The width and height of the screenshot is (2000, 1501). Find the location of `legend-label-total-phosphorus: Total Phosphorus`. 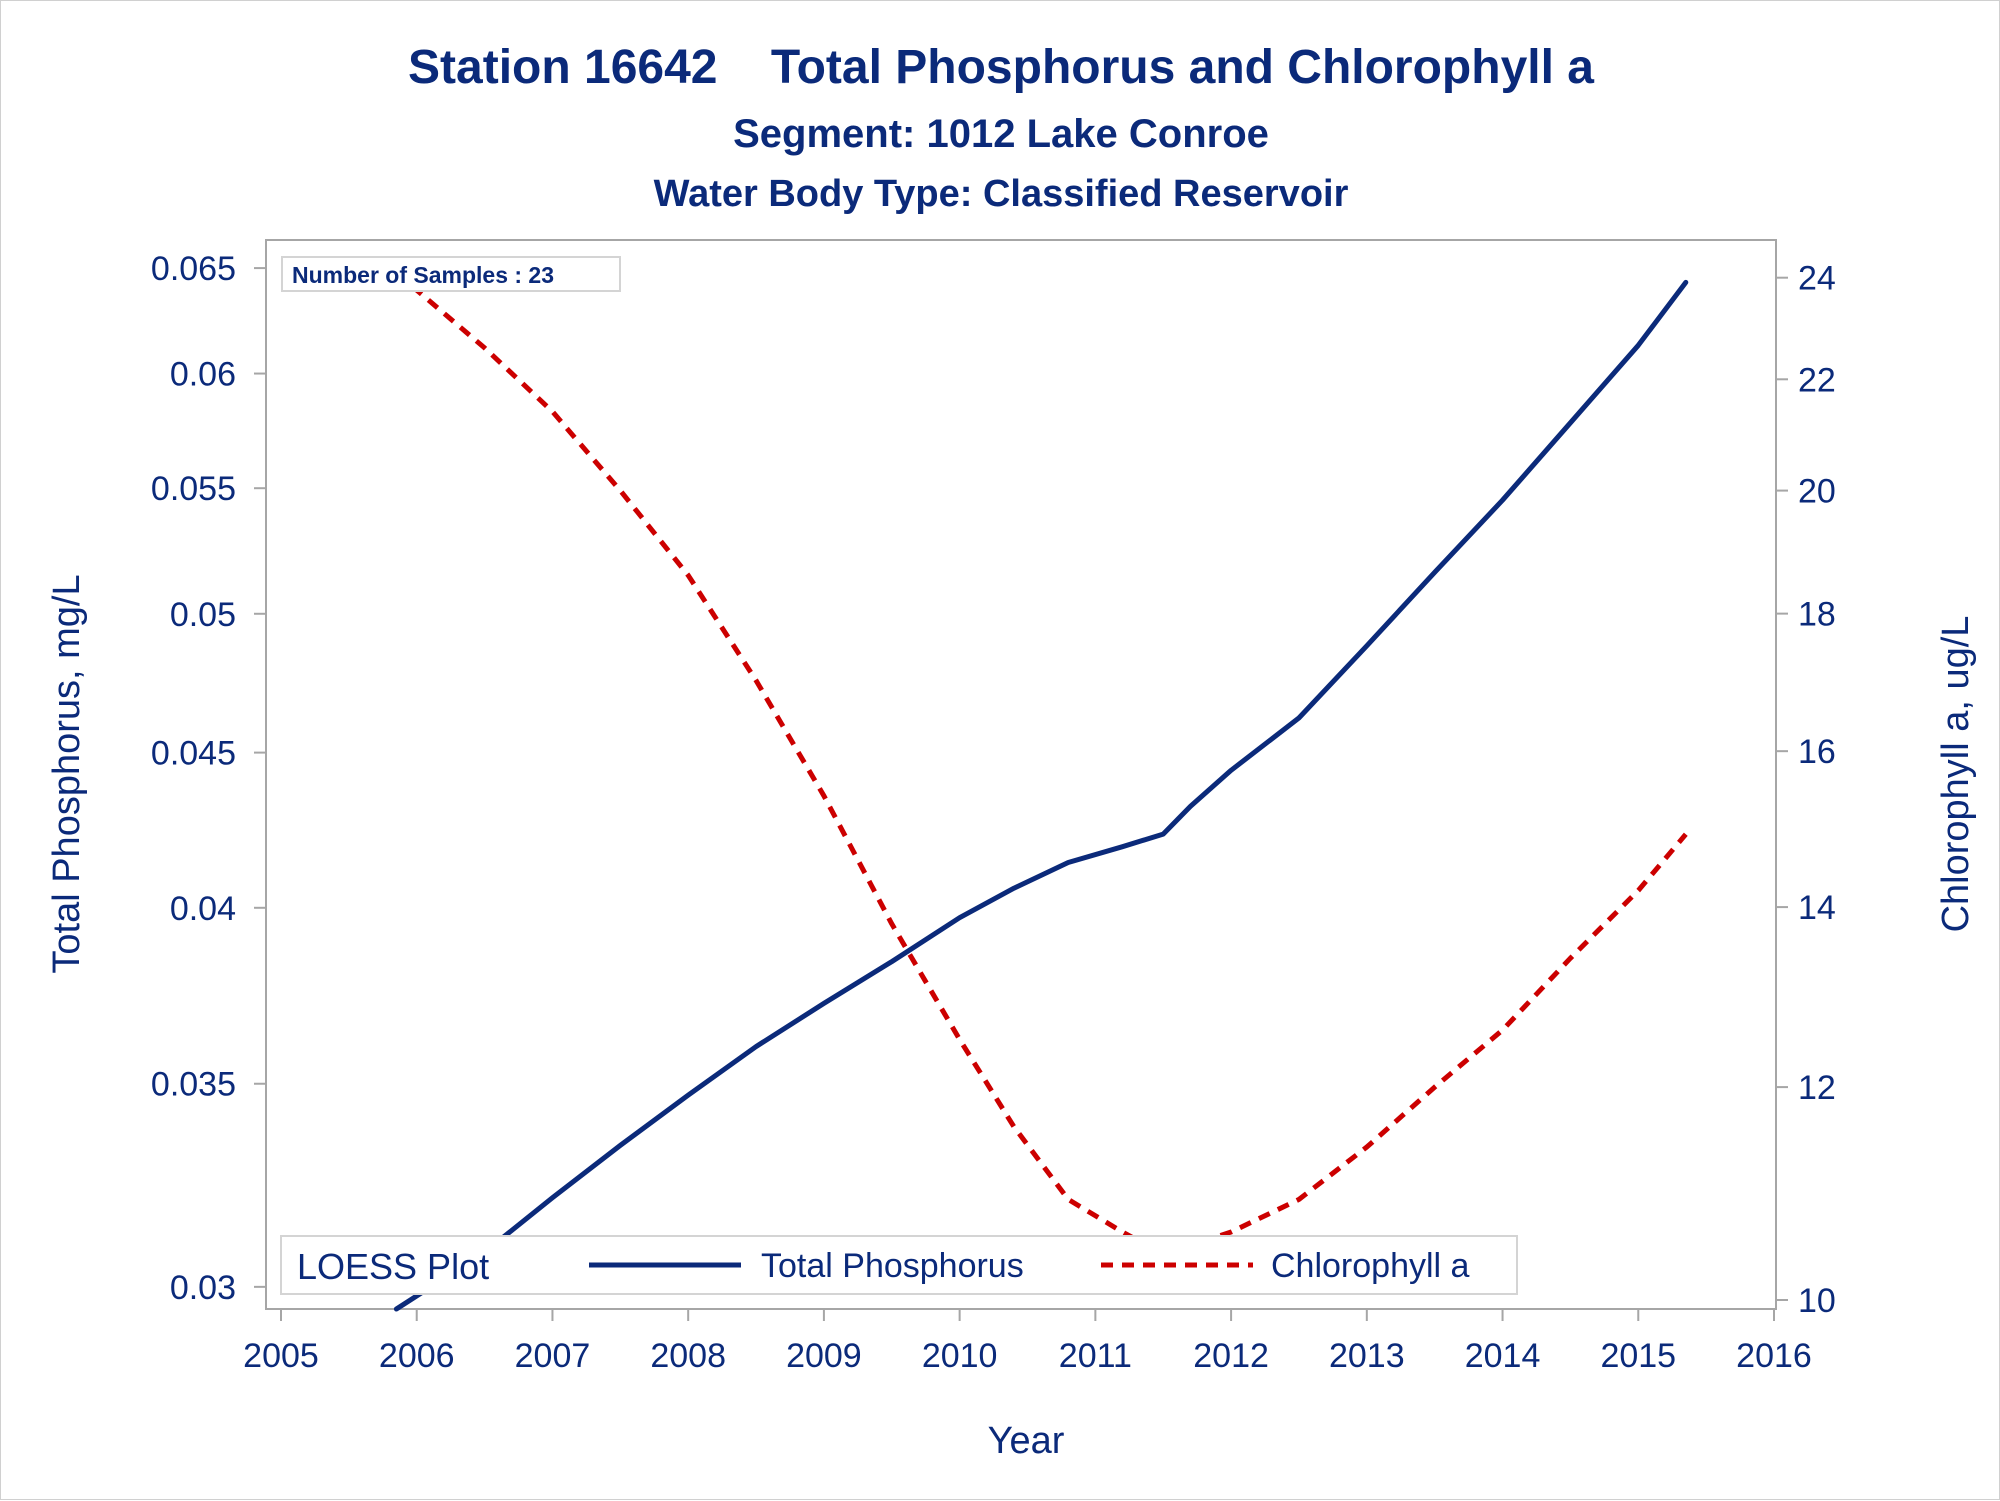

legend-label-total-phosphorus: Total Phosphorus is located at coordinates (892, 1266).